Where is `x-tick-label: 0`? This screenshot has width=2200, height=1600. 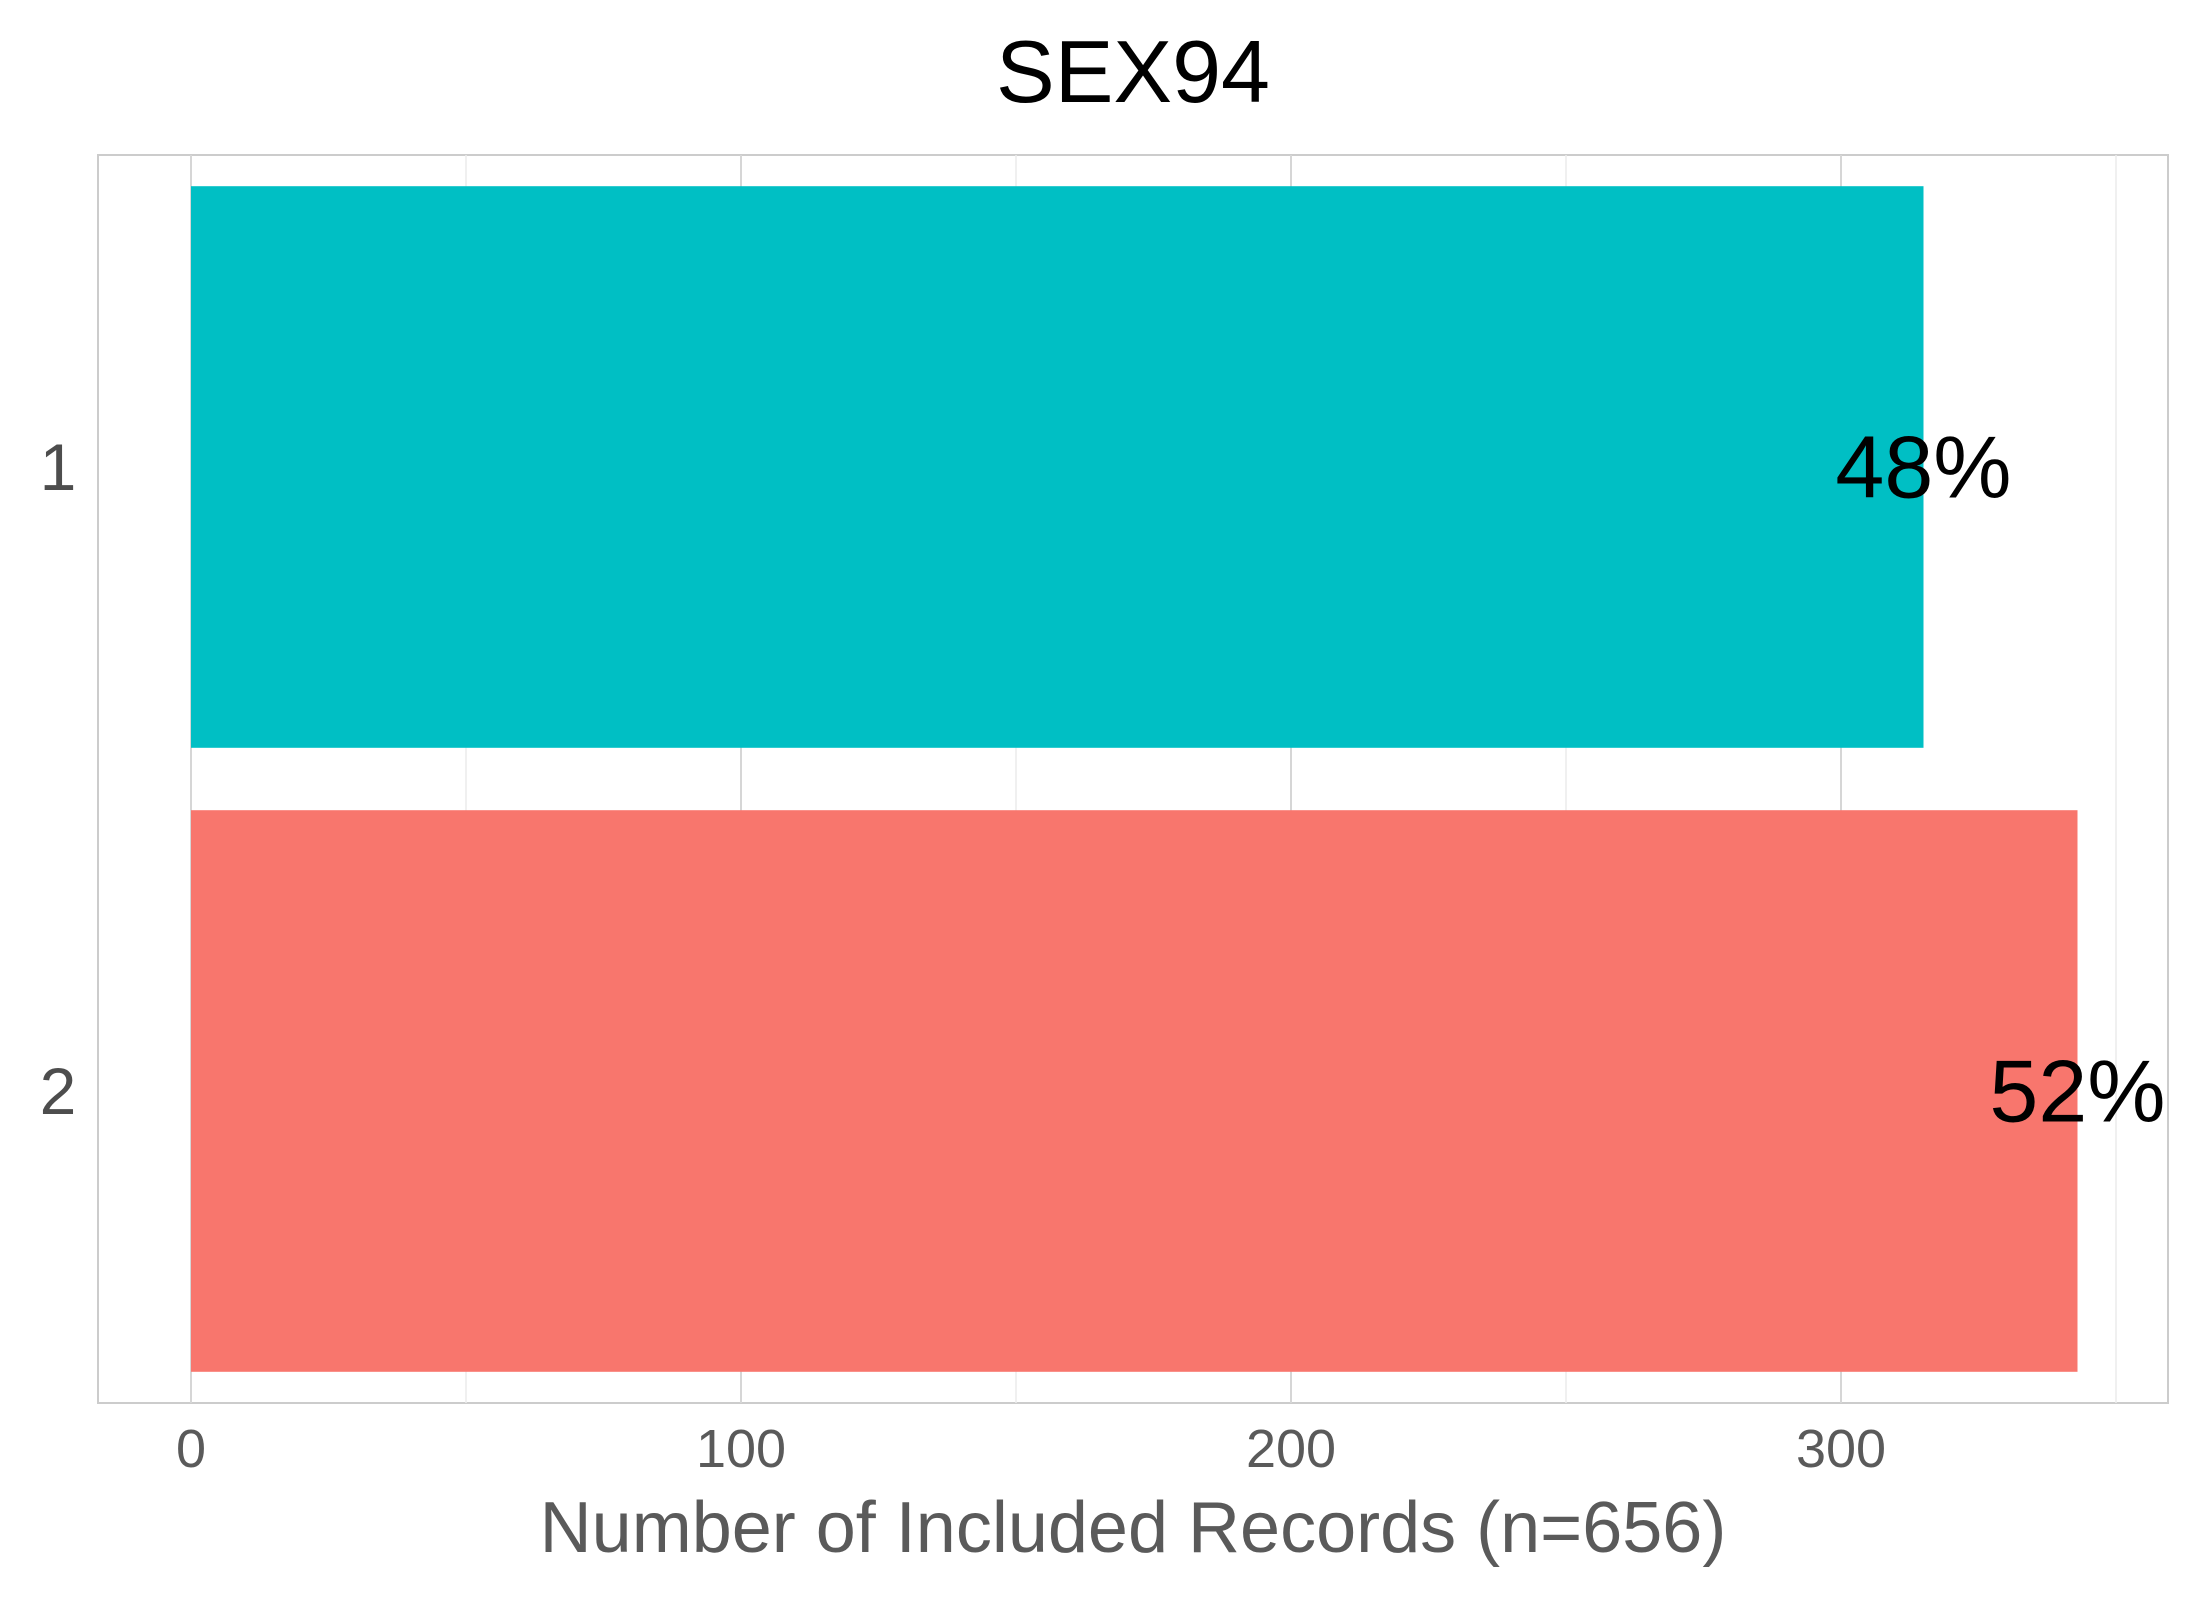
x-tick-label: 0 is located at coordinates (191, 1449).